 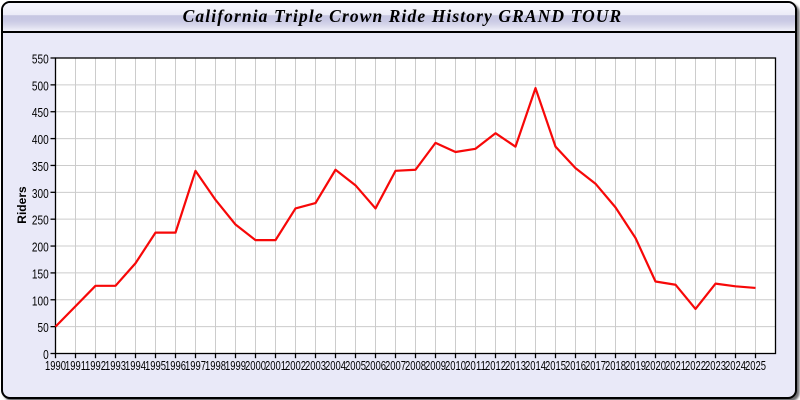 I want to click on svg-text: 150, so click(x=40, y=273).